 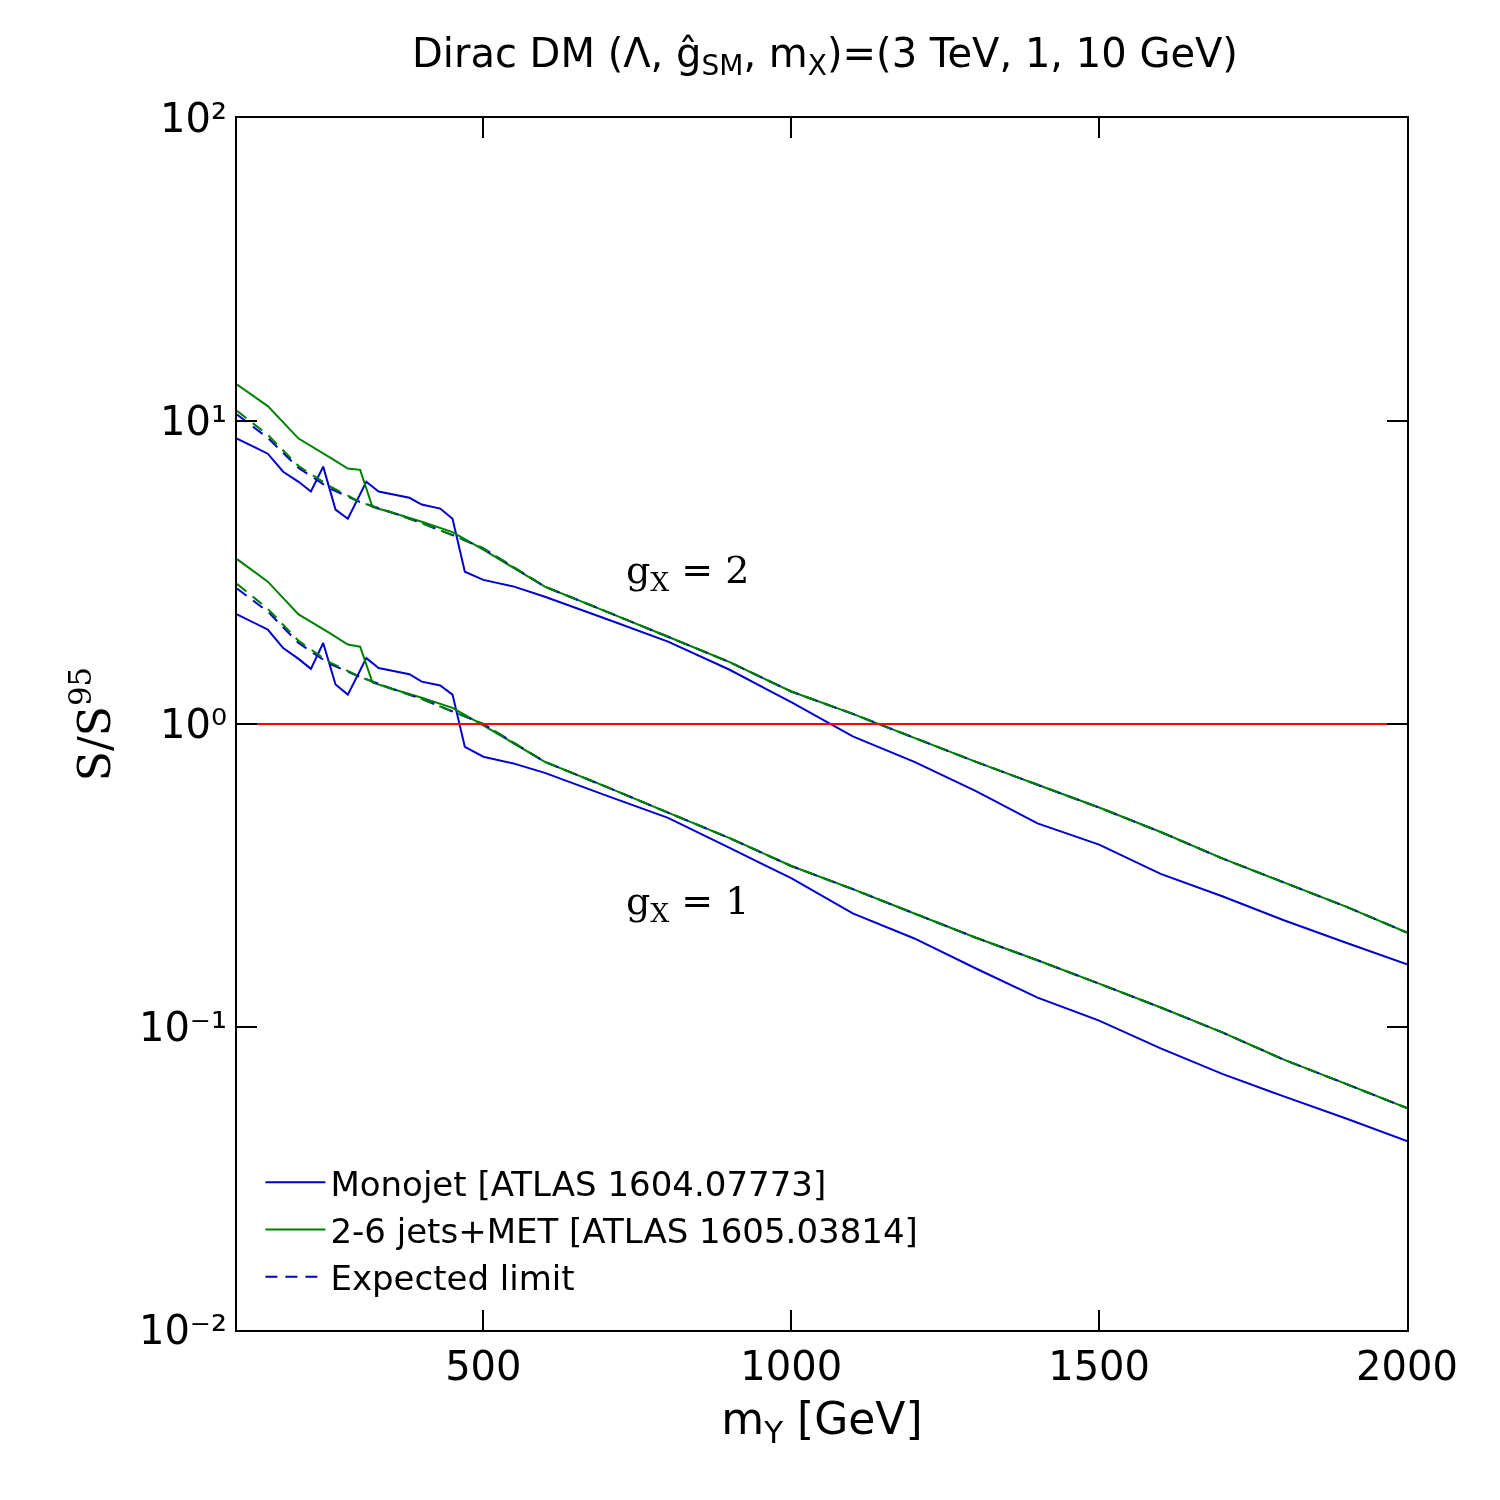 What do you see at coordinates (193, 421) in the screenshot?
I see `y-tick-label: 10¹` at bounding box center [193, 421].